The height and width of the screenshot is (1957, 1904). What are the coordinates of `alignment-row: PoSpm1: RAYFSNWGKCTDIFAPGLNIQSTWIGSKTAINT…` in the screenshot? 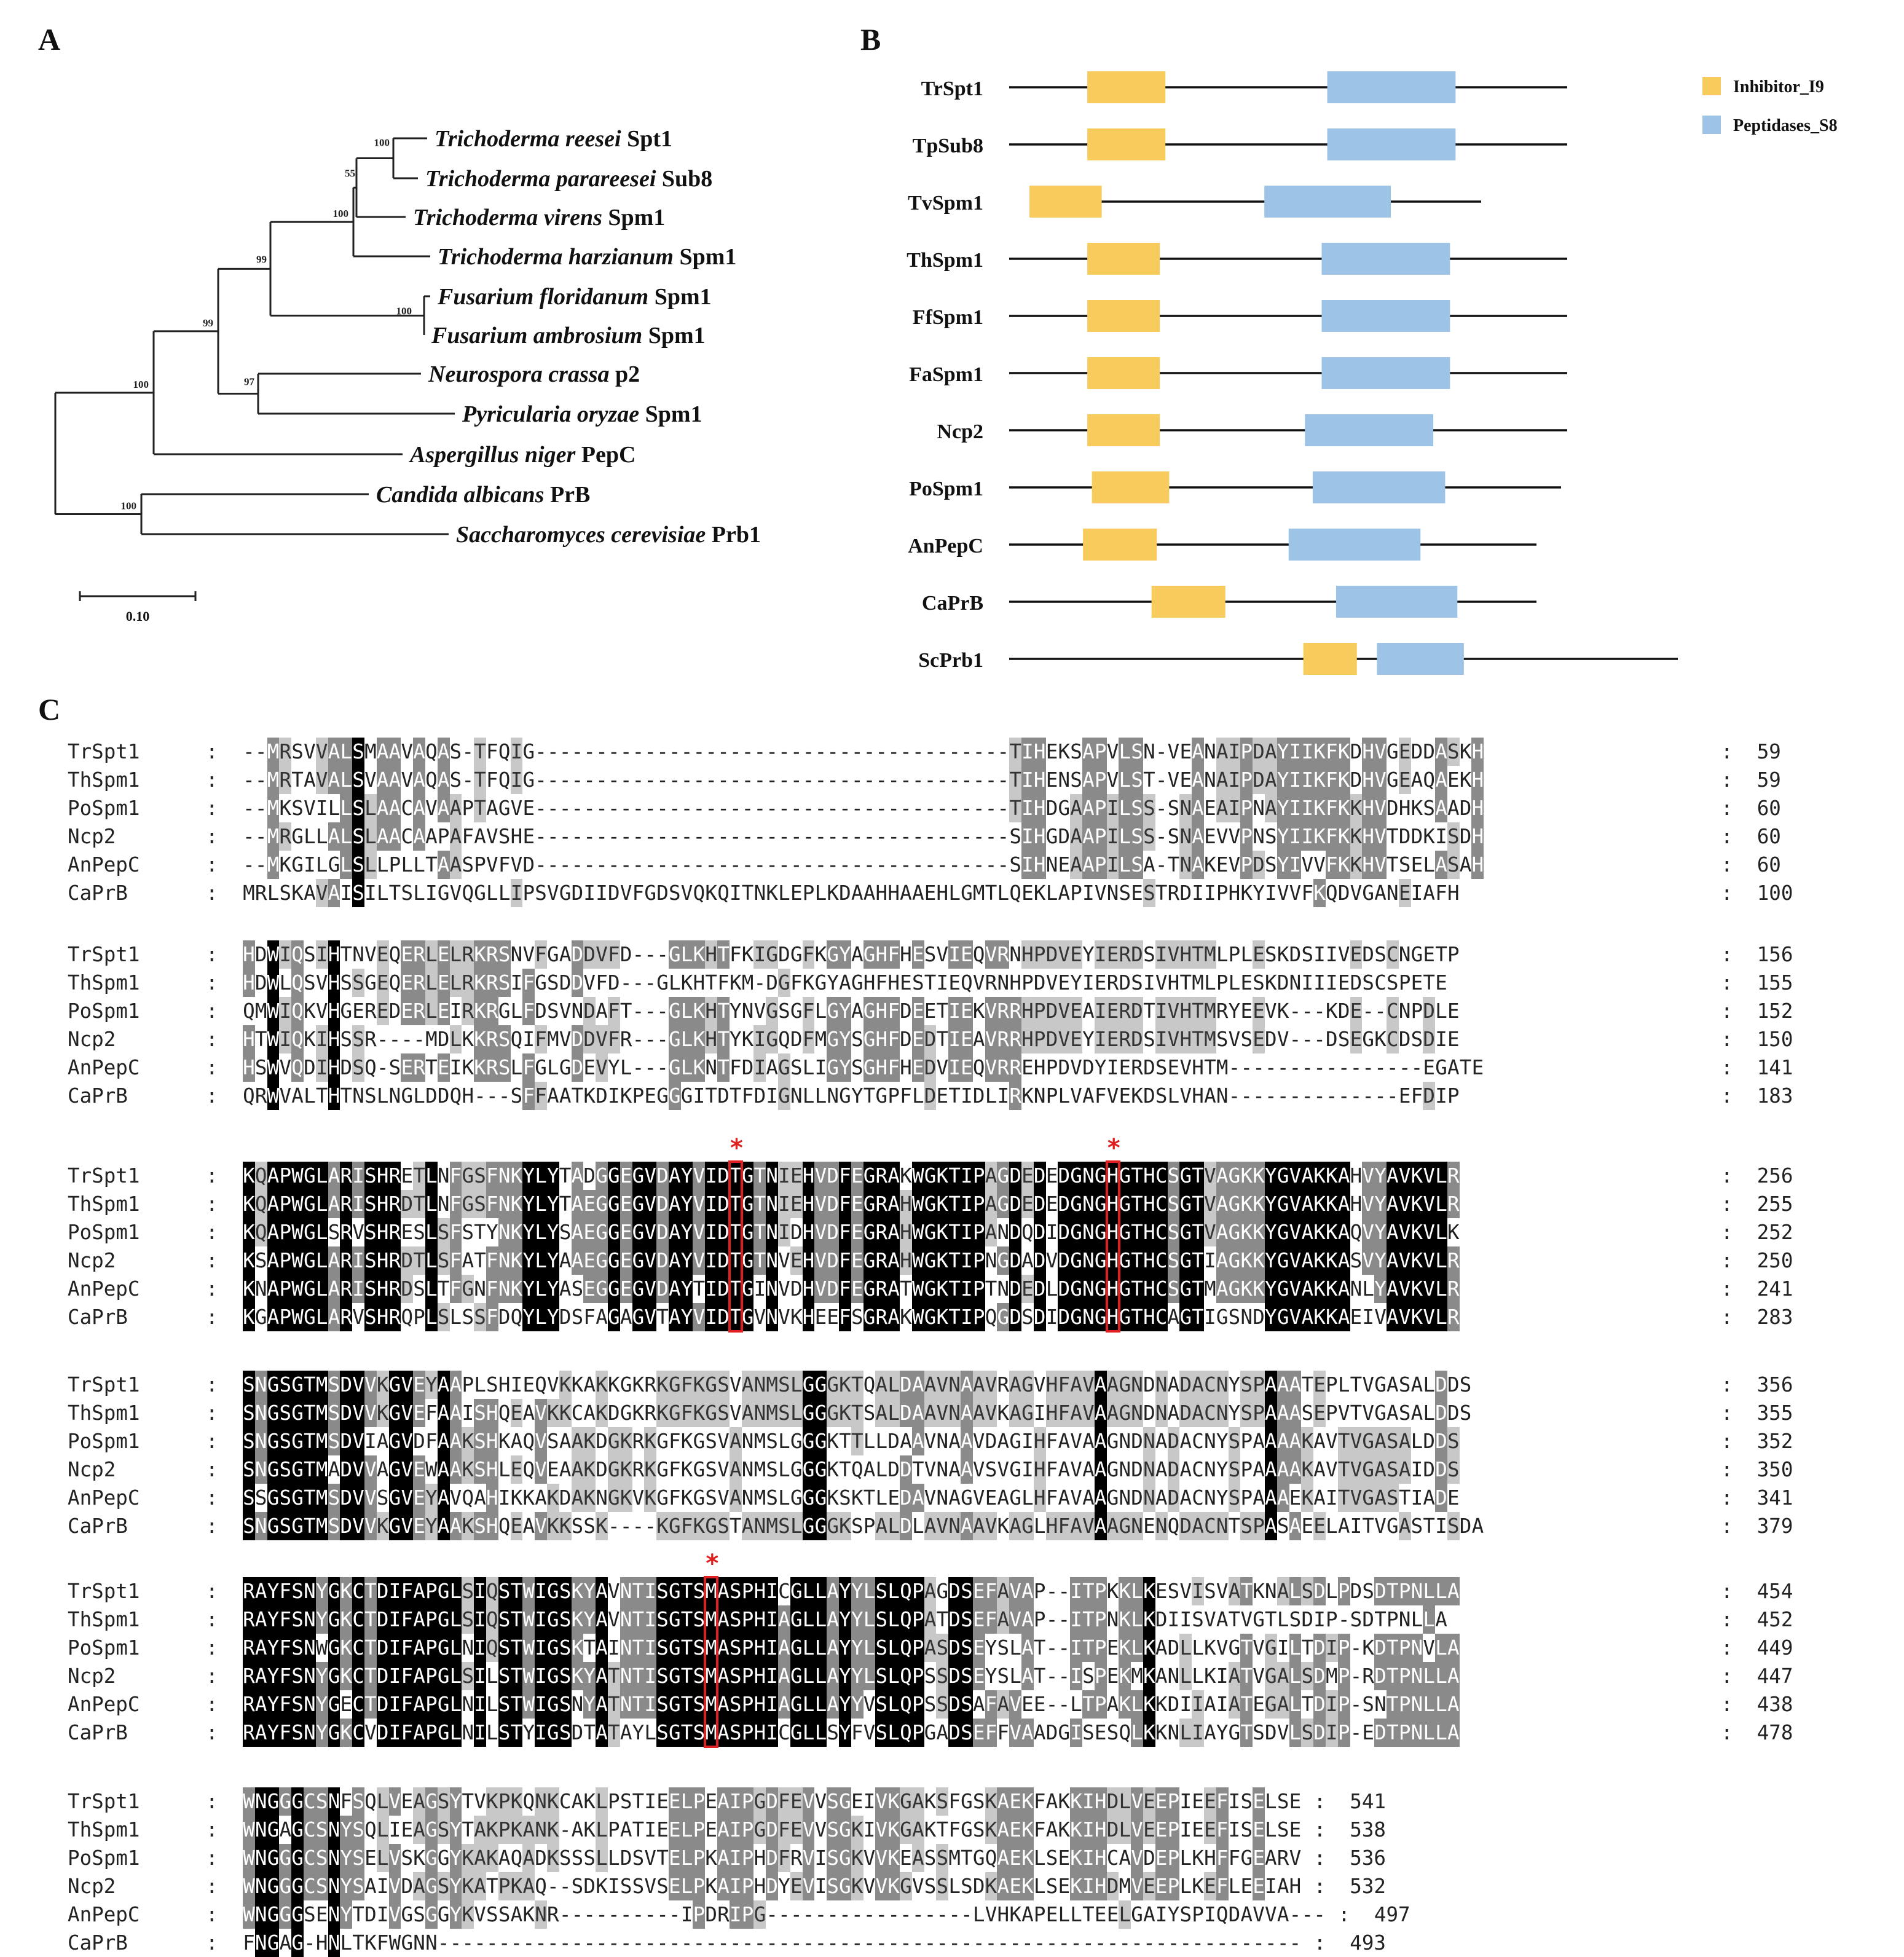 It's located at (959, 1648).